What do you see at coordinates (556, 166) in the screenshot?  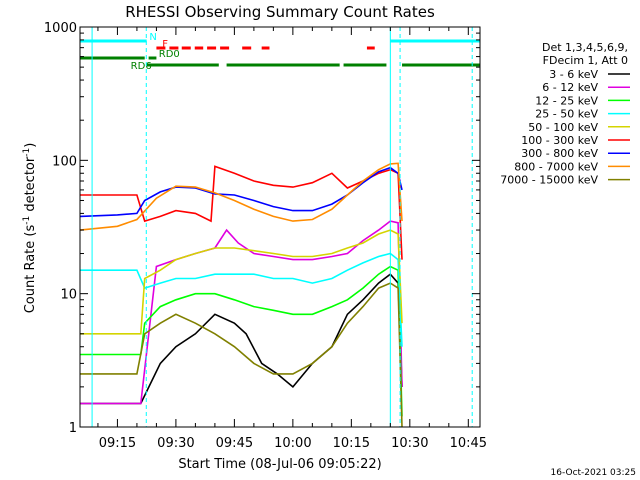 I see `legend-label-7: 800 - 7000 keV` at bounding box center [556, 166].